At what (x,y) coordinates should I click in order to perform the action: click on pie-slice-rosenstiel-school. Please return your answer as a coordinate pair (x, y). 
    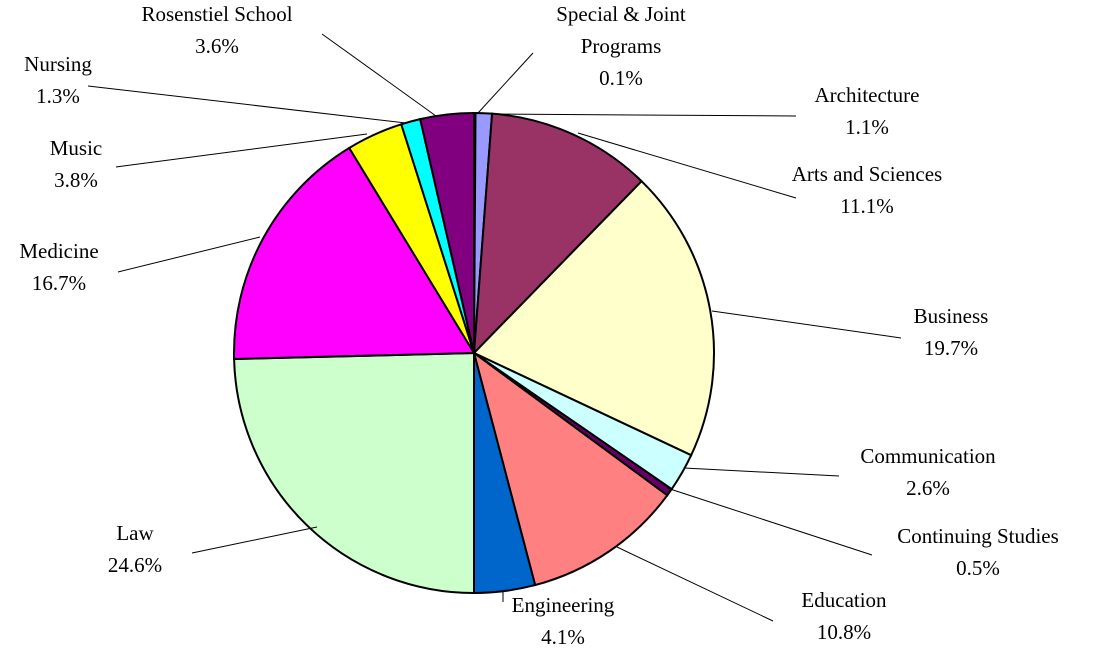
    Looking at the image, I should click on (446, 232).